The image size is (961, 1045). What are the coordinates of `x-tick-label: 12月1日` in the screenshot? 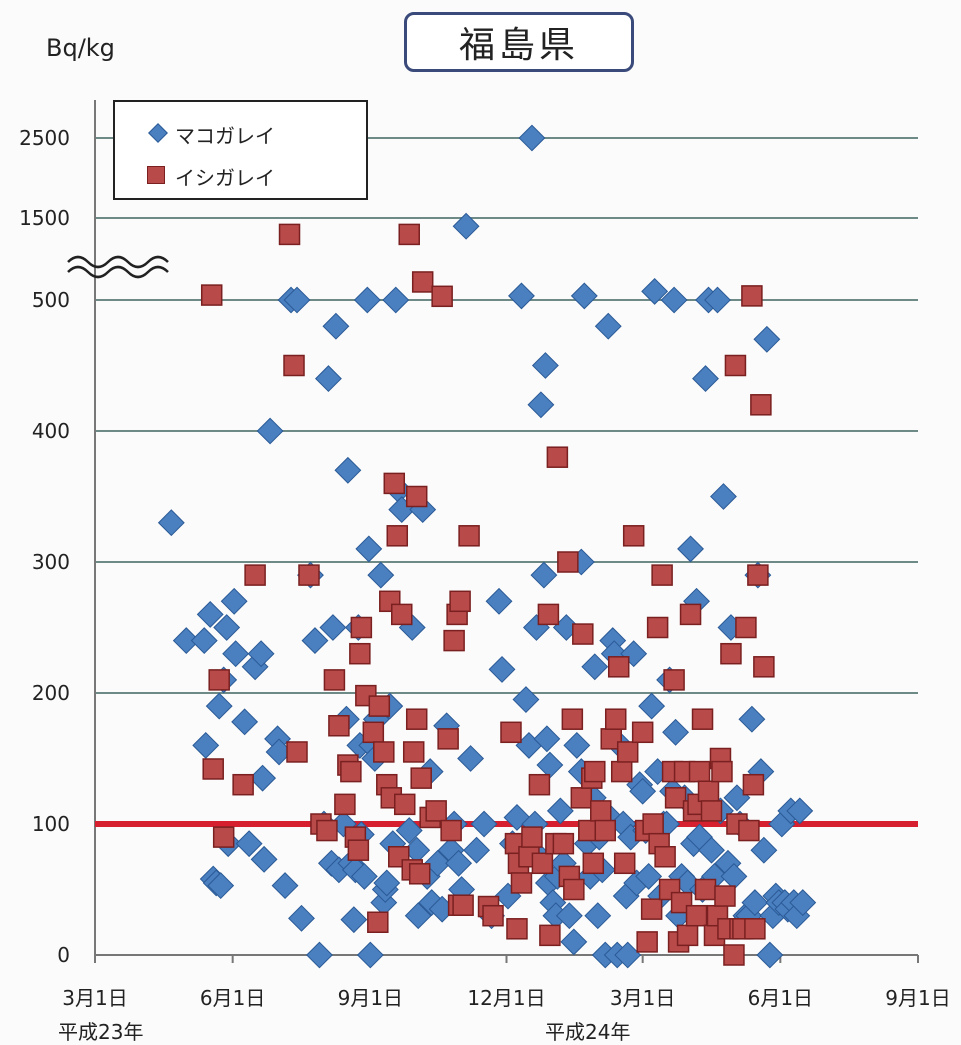 It's located at (506, 998).